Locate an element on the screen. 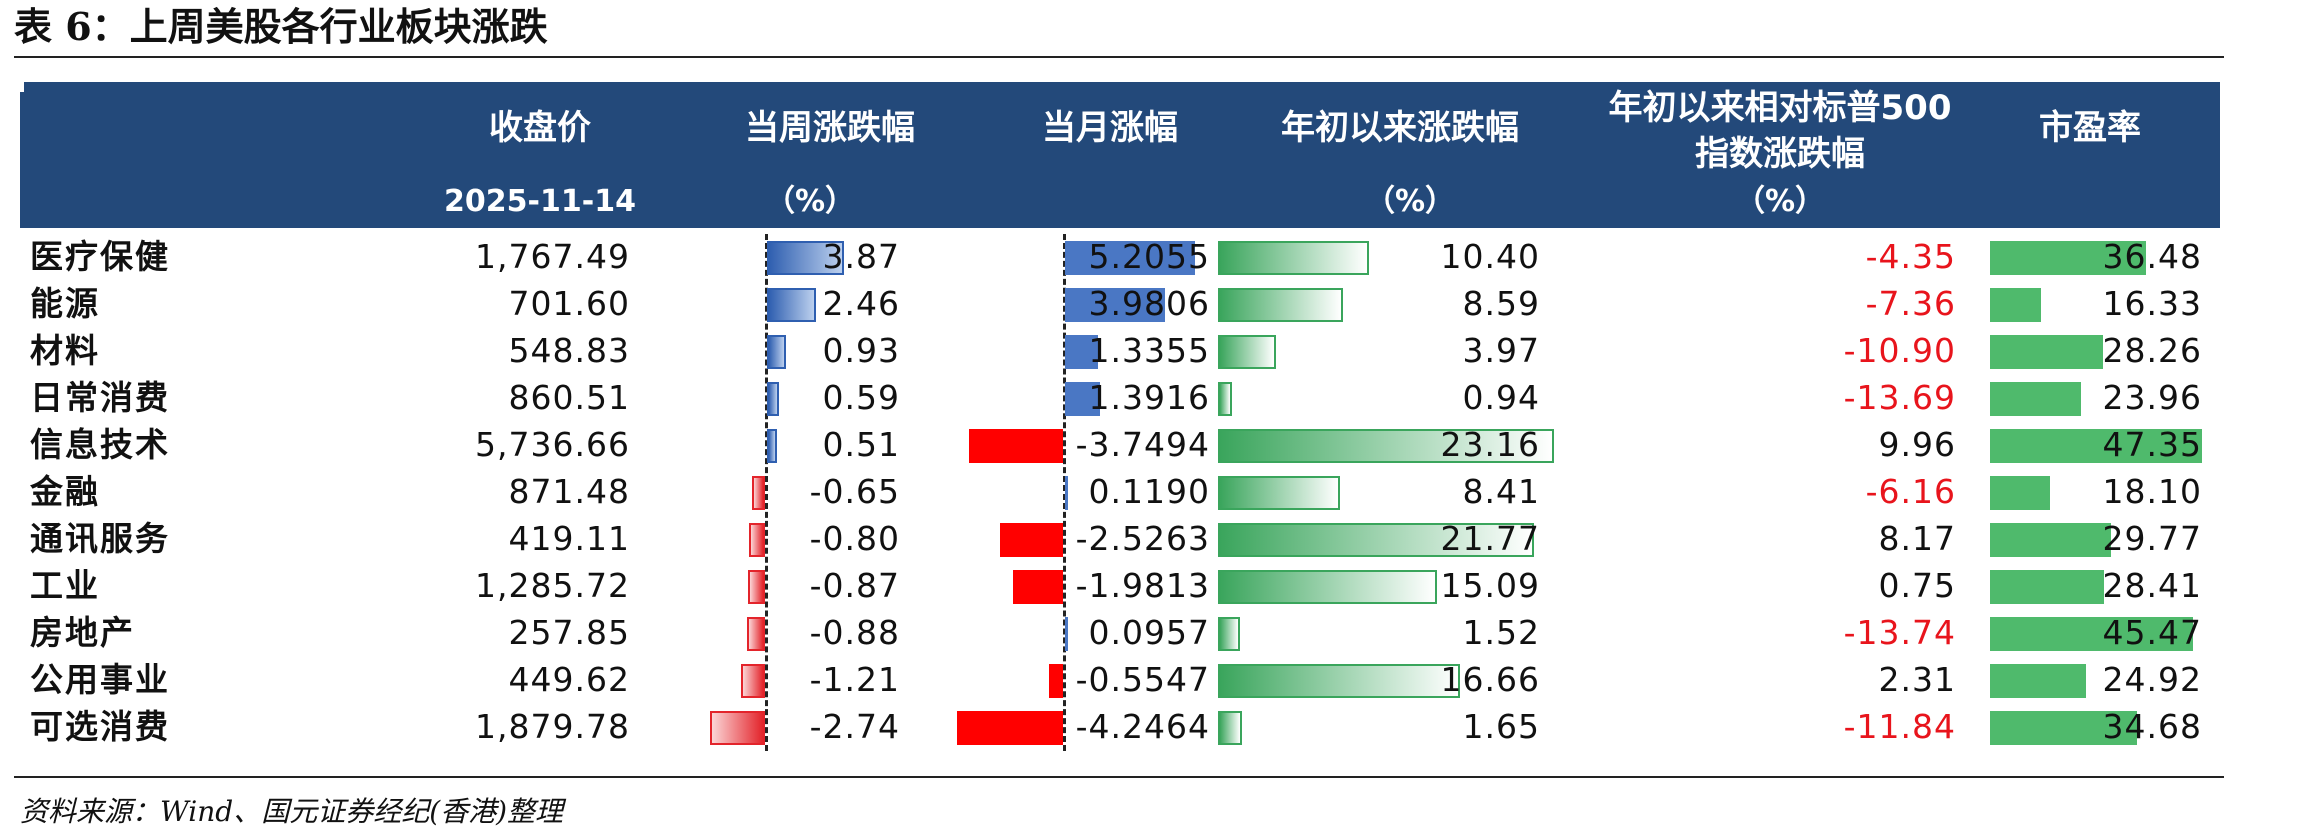 Image resolution: width=2309 pixels, height=839 pixels. header-rel-unit: （%） is located at coordinates (1780, 201).